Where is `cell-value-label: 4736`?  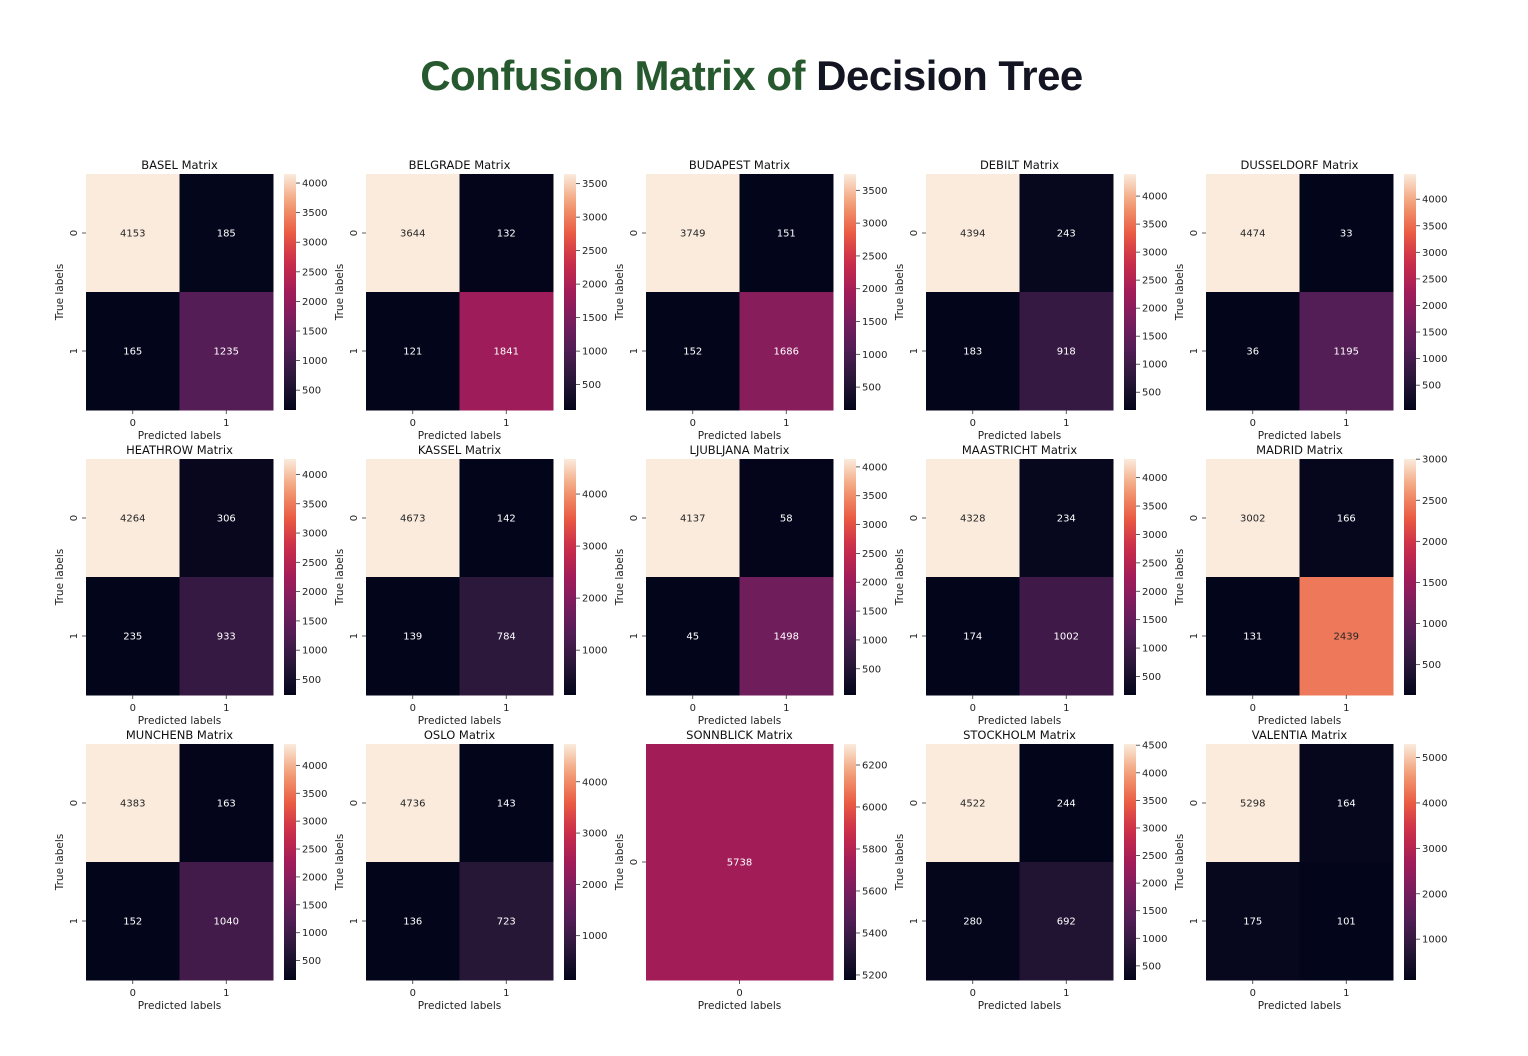
cell-value-label: 4736 is located at coordinates (412, 804).